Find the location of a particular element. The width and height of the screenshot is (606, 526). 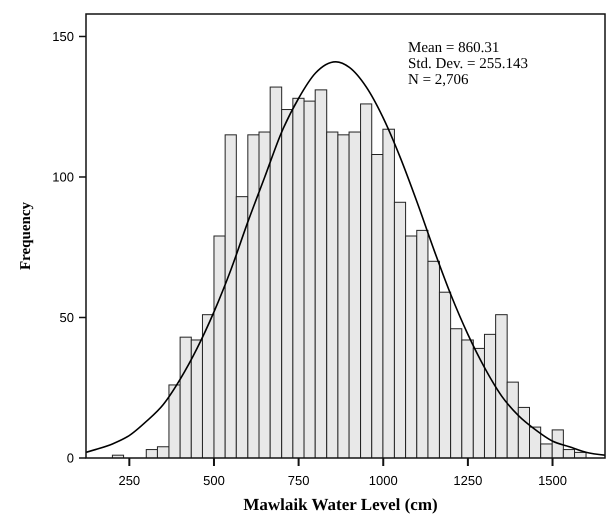

y-axis-title: Frequency is located at coordinates (26, 235).